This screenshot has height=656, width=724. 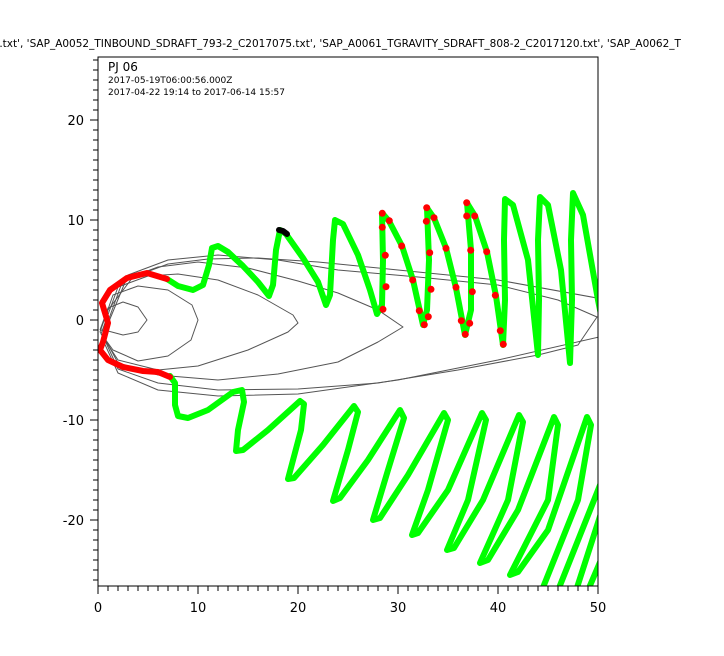 What do you see at coordinates (298, 608) in the screenshot?
I see `x-tick-label: 20` at bounding box center [298, 608].